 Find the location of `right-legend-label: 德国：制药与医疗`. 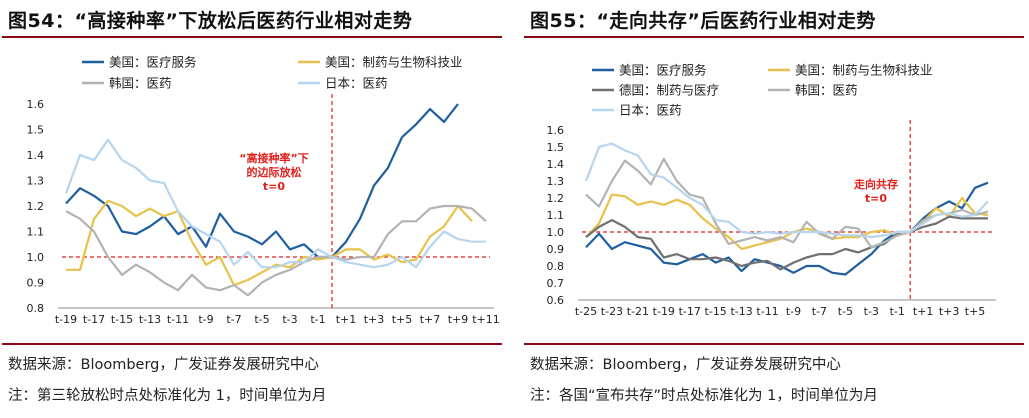

right-legend-label: 德国：制药与医疗 is located at coordinates (669, 90).